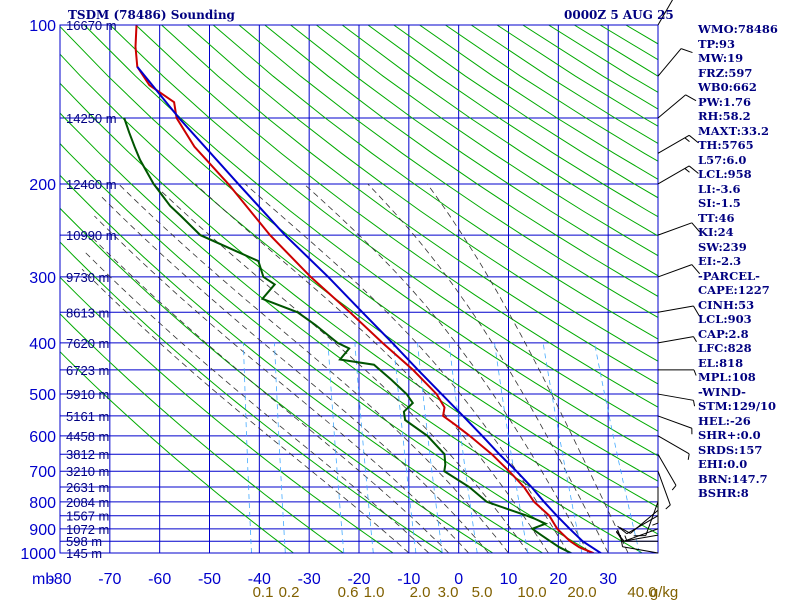 The image size is (800, 600). I want to click on temperature-tick-label: -50, so click(209, 579).